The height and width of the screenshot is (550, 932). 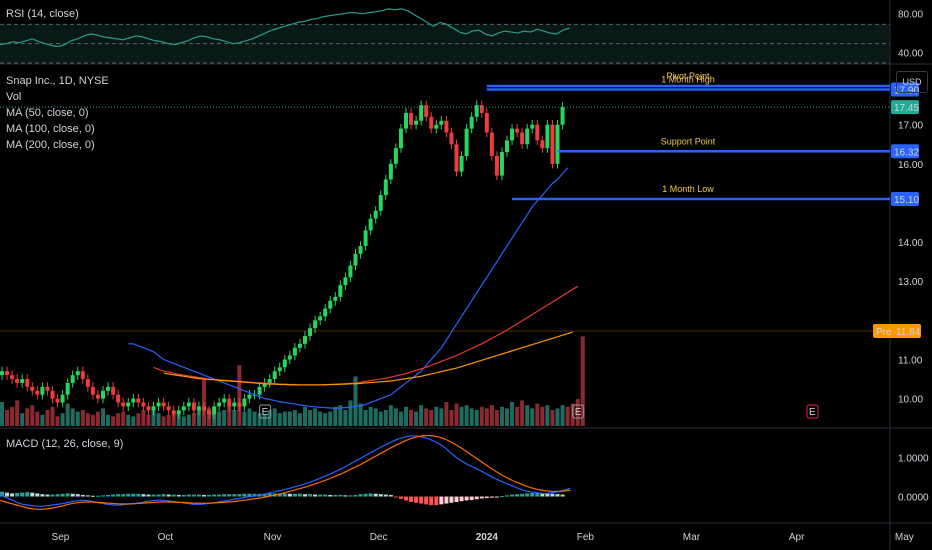 What do you see at coordinates (912, 82) in the screenshot?
I see `currency-button: USD` at bounding box center [912, 82].